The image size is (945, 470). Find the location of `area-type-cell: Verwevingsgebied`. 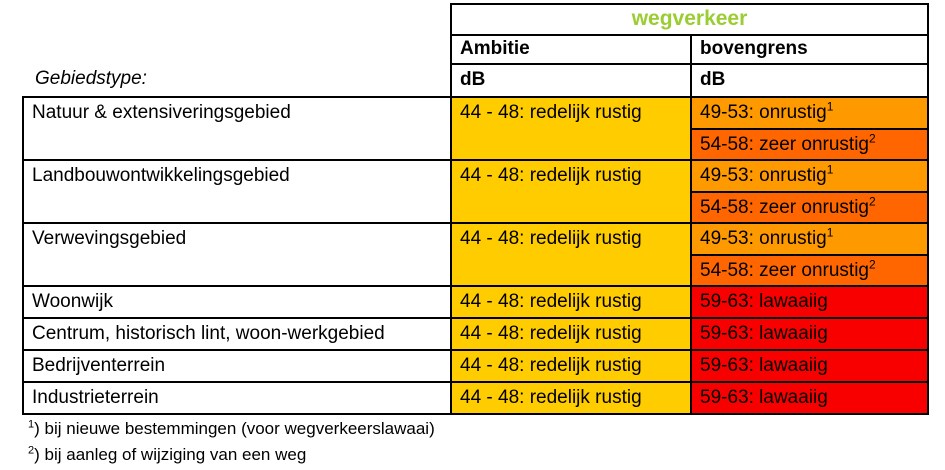

area-type-cell: Verwevingsgebied is located at coordinates (237, 254).